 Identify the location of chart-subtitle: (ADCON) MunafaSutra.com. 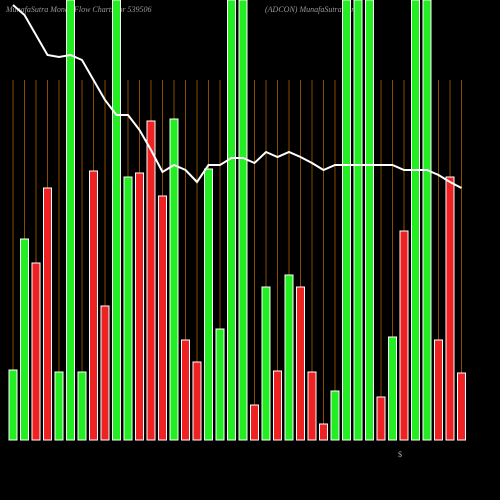
(311, 9).